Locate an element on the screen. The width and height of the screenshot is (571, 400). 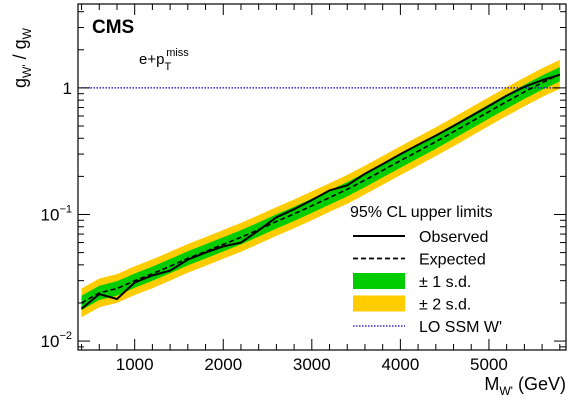
channel-label-sub: T is located at coordinates (167, 67).